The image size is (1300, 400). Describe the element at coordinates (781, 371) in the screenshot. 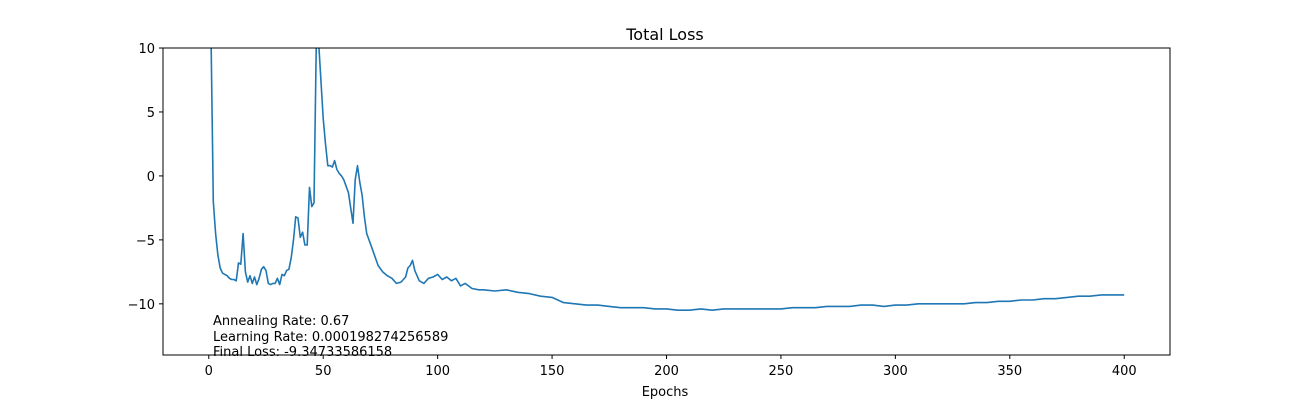

I see `x-tick-label-250: 250` at that location.